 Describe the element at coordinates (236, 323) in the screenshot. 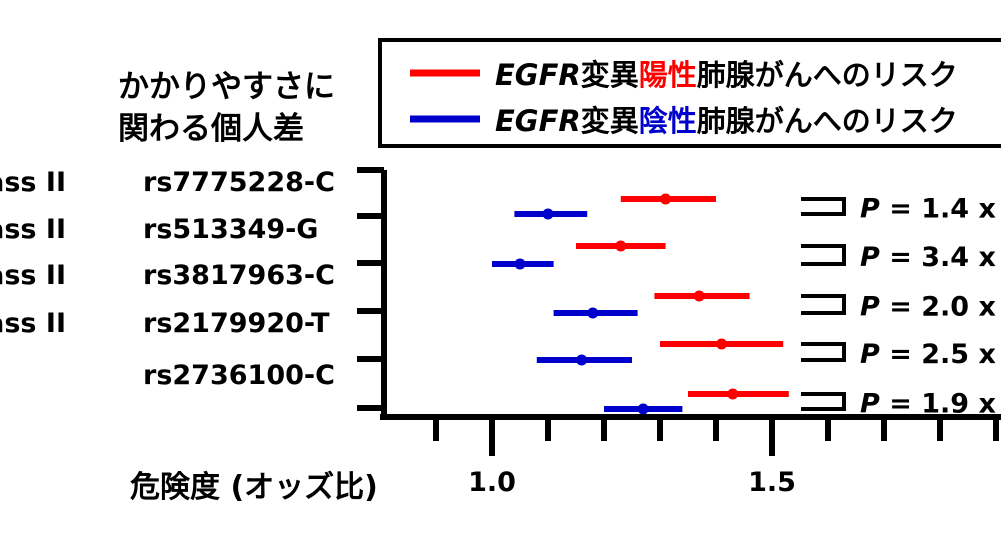

I see `snp-label: rs2179920-T` at that location.